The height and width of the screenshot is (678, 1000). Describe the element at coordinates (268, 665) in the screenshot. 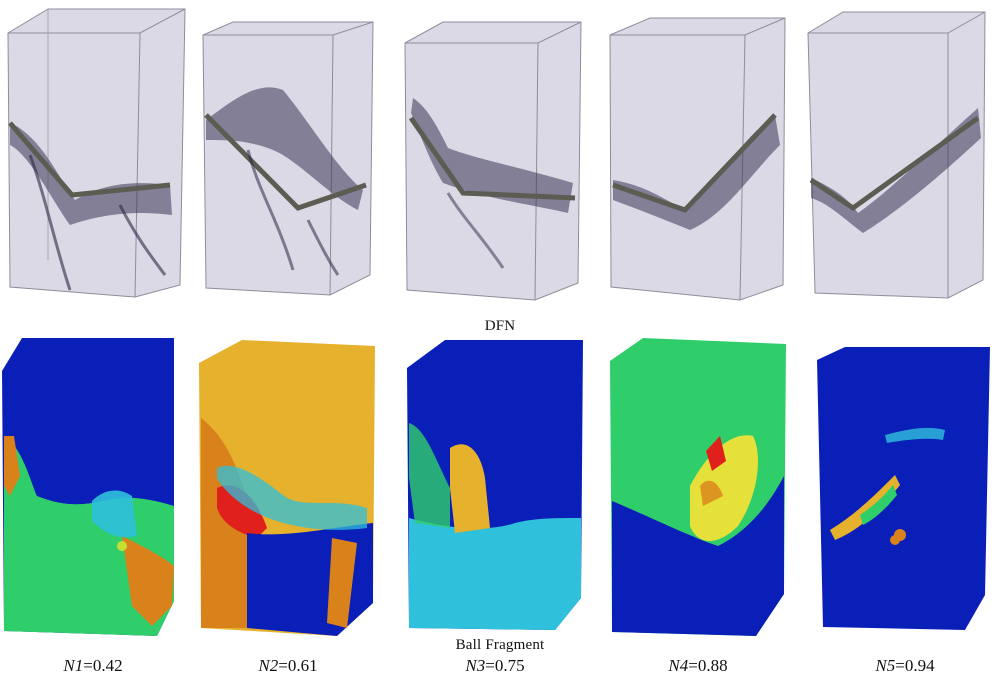

I see `caption-n2-var: N2` at that location.